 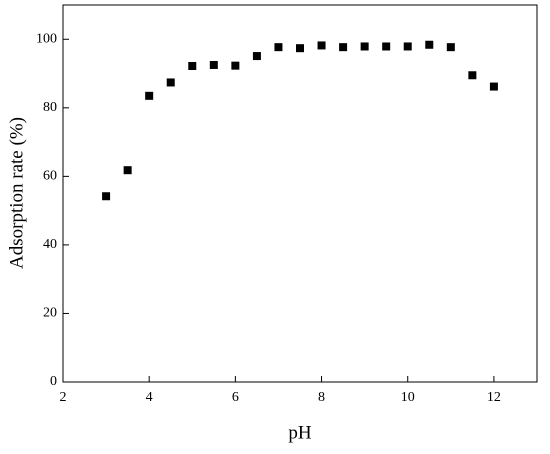 What do you see at coordinates (50, 244) in the screenshot?
I see `y-tick-label: 40` at bounding box center [50, 244].